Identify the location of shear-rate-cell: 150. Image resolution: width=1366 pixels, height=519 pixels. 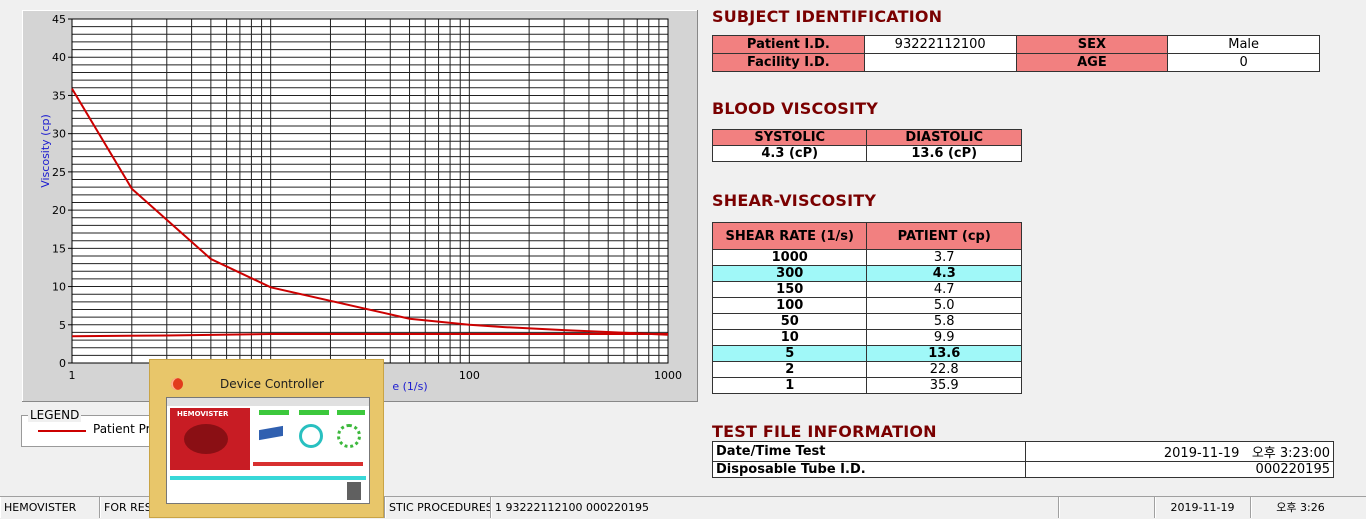
(789, 289).